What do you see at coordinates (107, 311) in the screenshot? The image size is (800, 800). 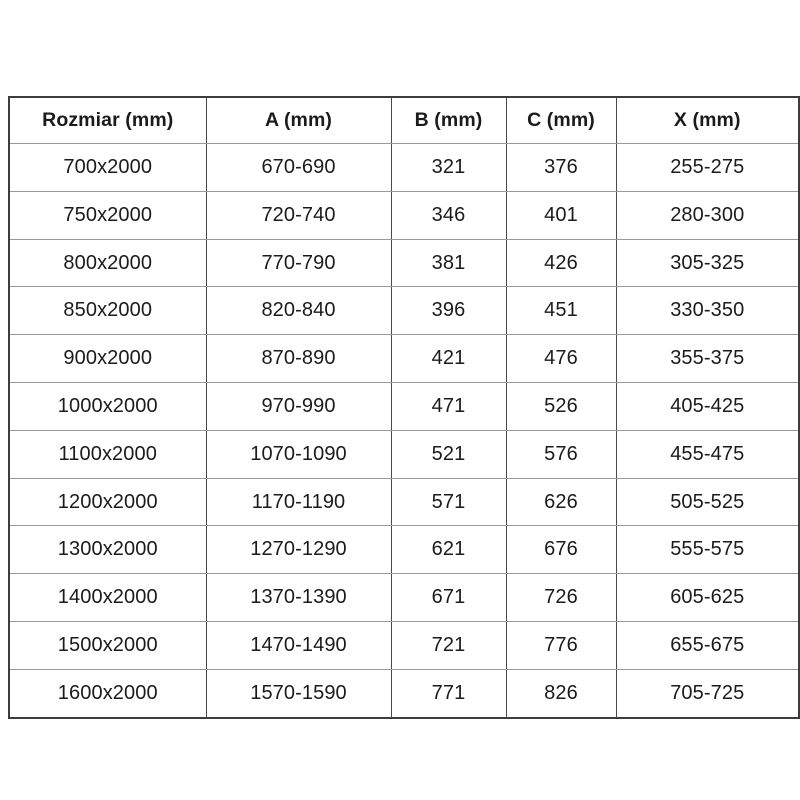 I see `cell-size: 850x2000` at bounding box center [107, 311].